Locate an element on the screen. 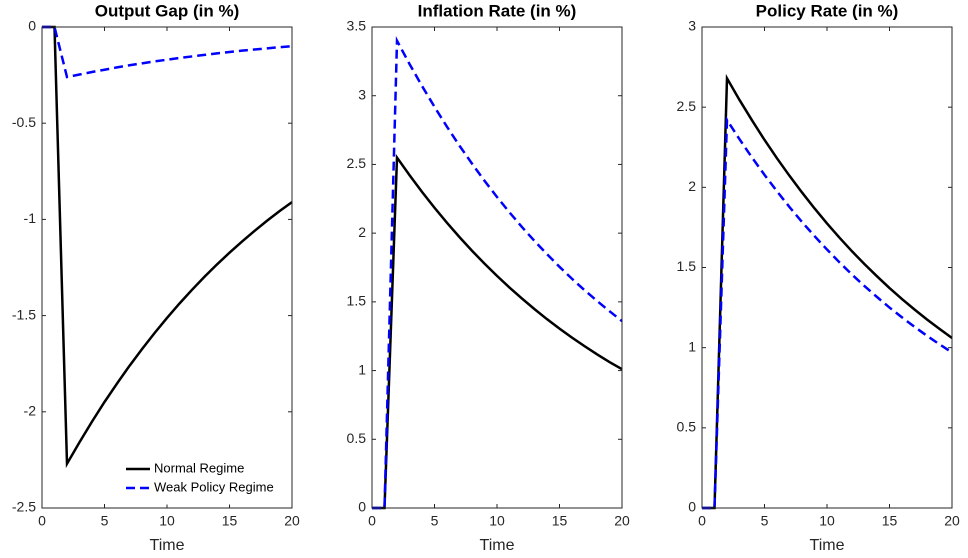  y-tick-label: -2 is located at coordinates (30, 411).